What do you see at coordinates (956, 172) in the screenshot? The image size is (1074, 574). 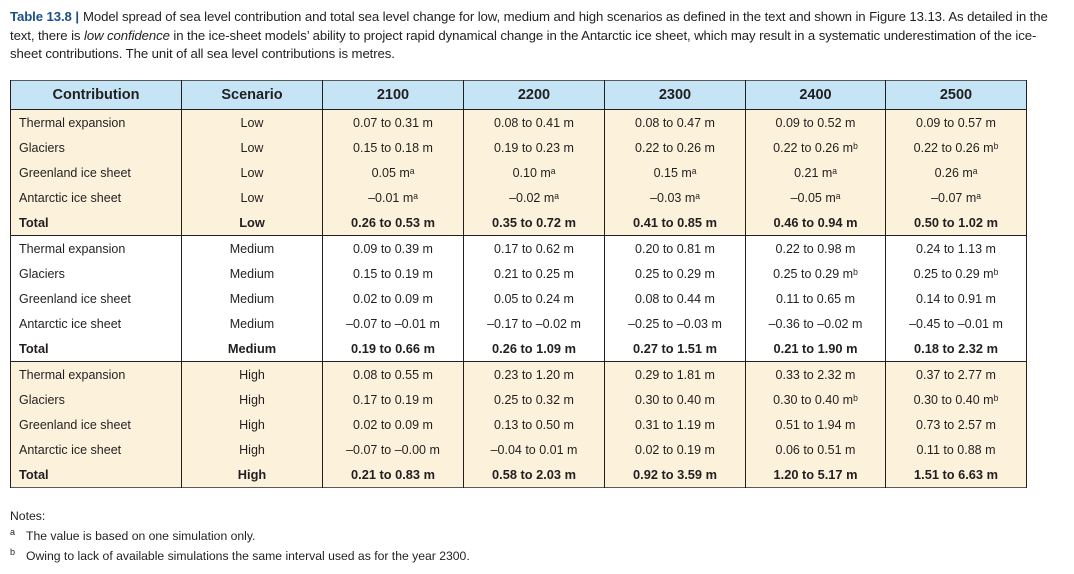 I see `value-cell: 0.26 mᵃ` at bounding box center [956, 172].